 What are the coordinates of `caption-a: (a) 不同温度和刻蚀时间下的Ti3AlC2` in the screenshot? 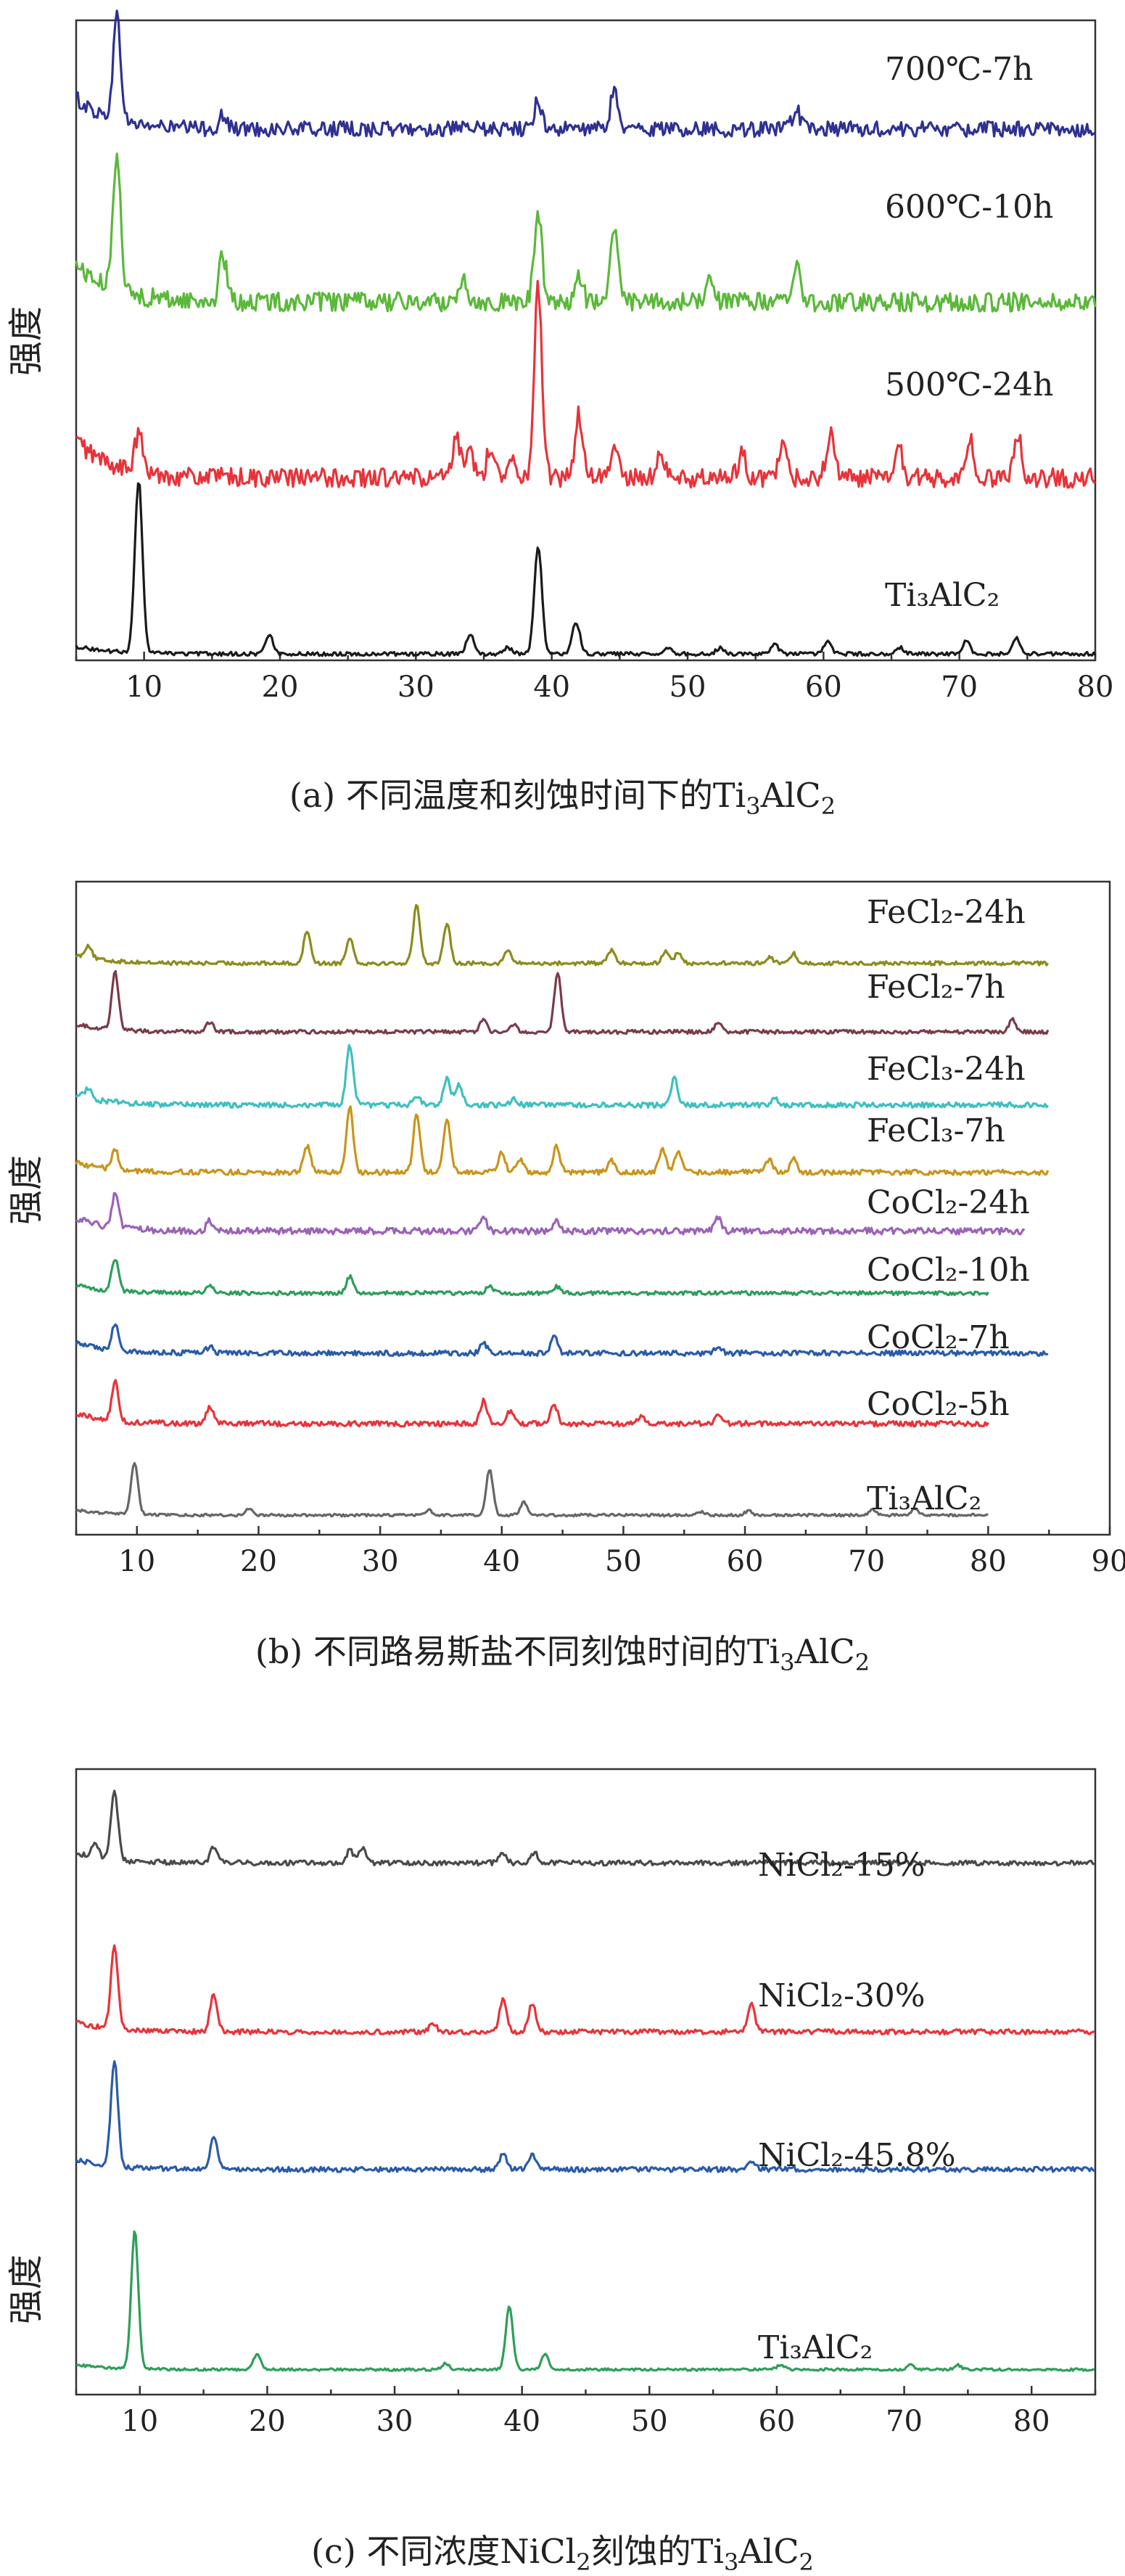 It's located at (562, 798).